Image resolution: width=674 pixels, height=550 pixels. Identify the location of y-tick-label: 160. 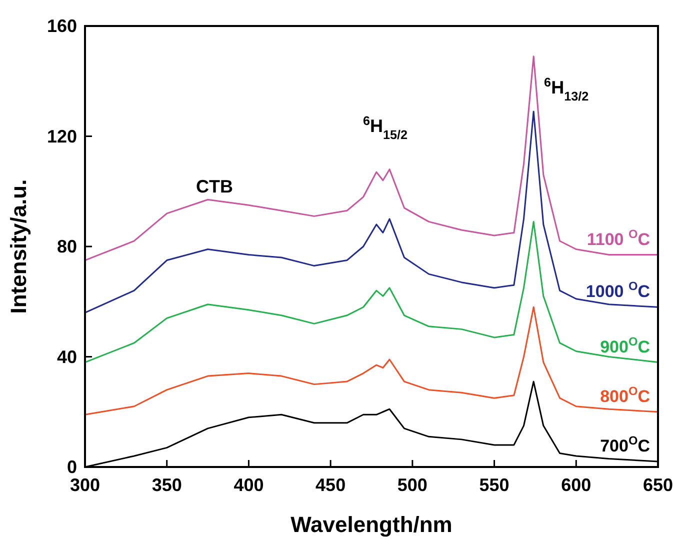
(61, 26).